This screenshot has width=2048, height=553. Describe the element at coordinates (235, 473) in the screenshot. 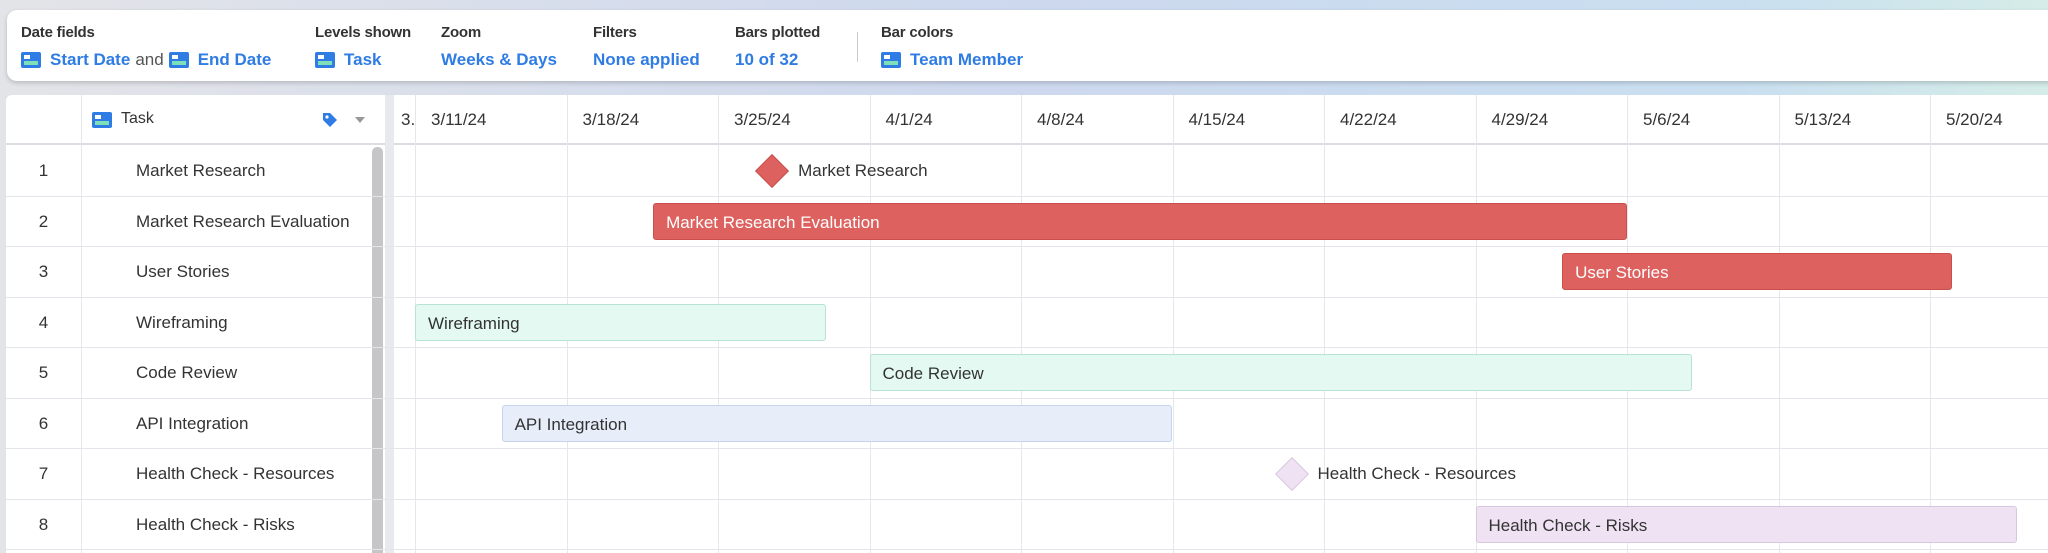

I see `task-name: Health Check - Resources` at that location.